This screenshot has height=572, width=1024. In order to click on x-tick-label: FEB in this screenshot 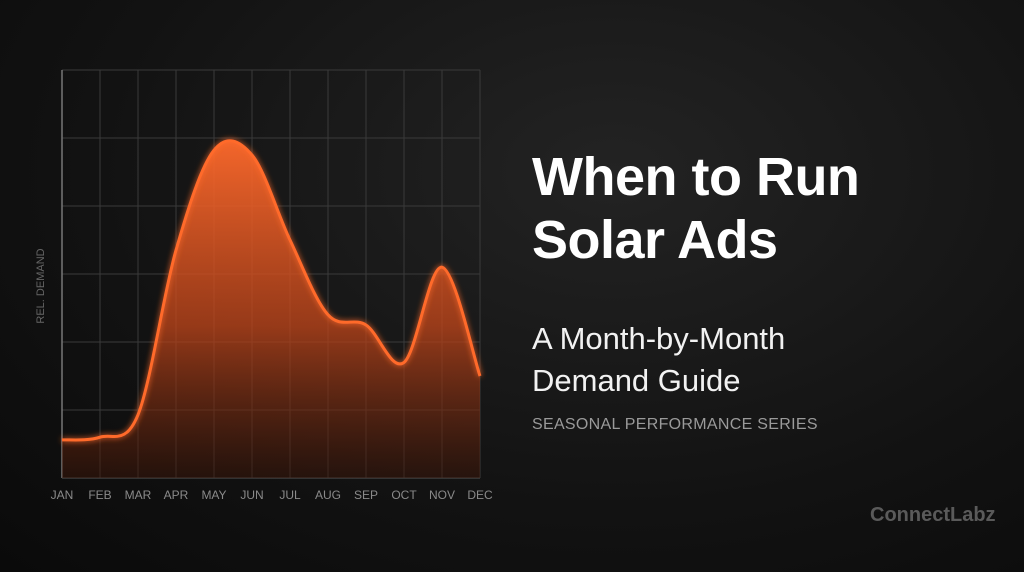, I will do `click(99, 495)`.